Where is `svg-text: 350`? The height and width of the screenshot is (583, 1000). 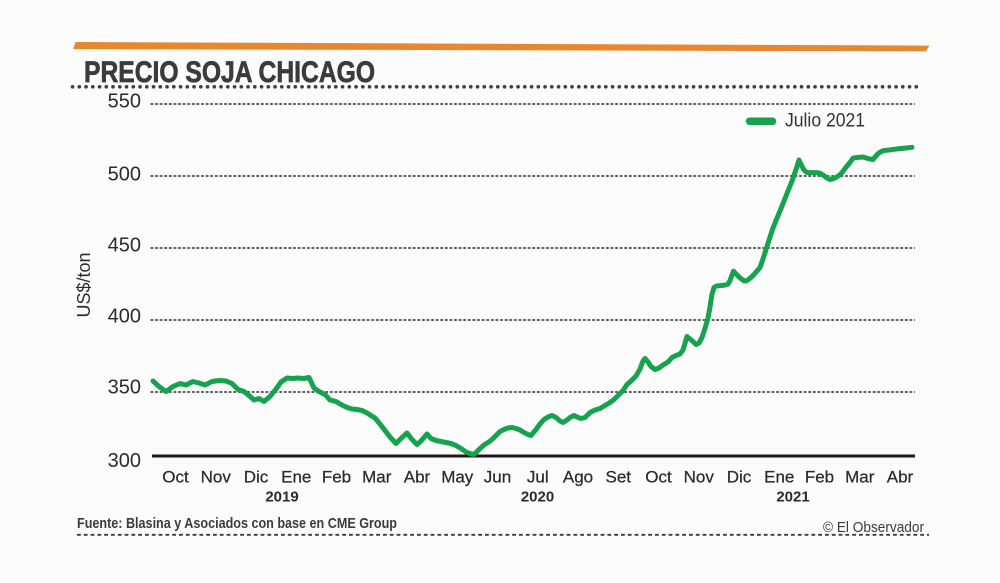 svg-text: 350 is located at coordinates (124, 387).